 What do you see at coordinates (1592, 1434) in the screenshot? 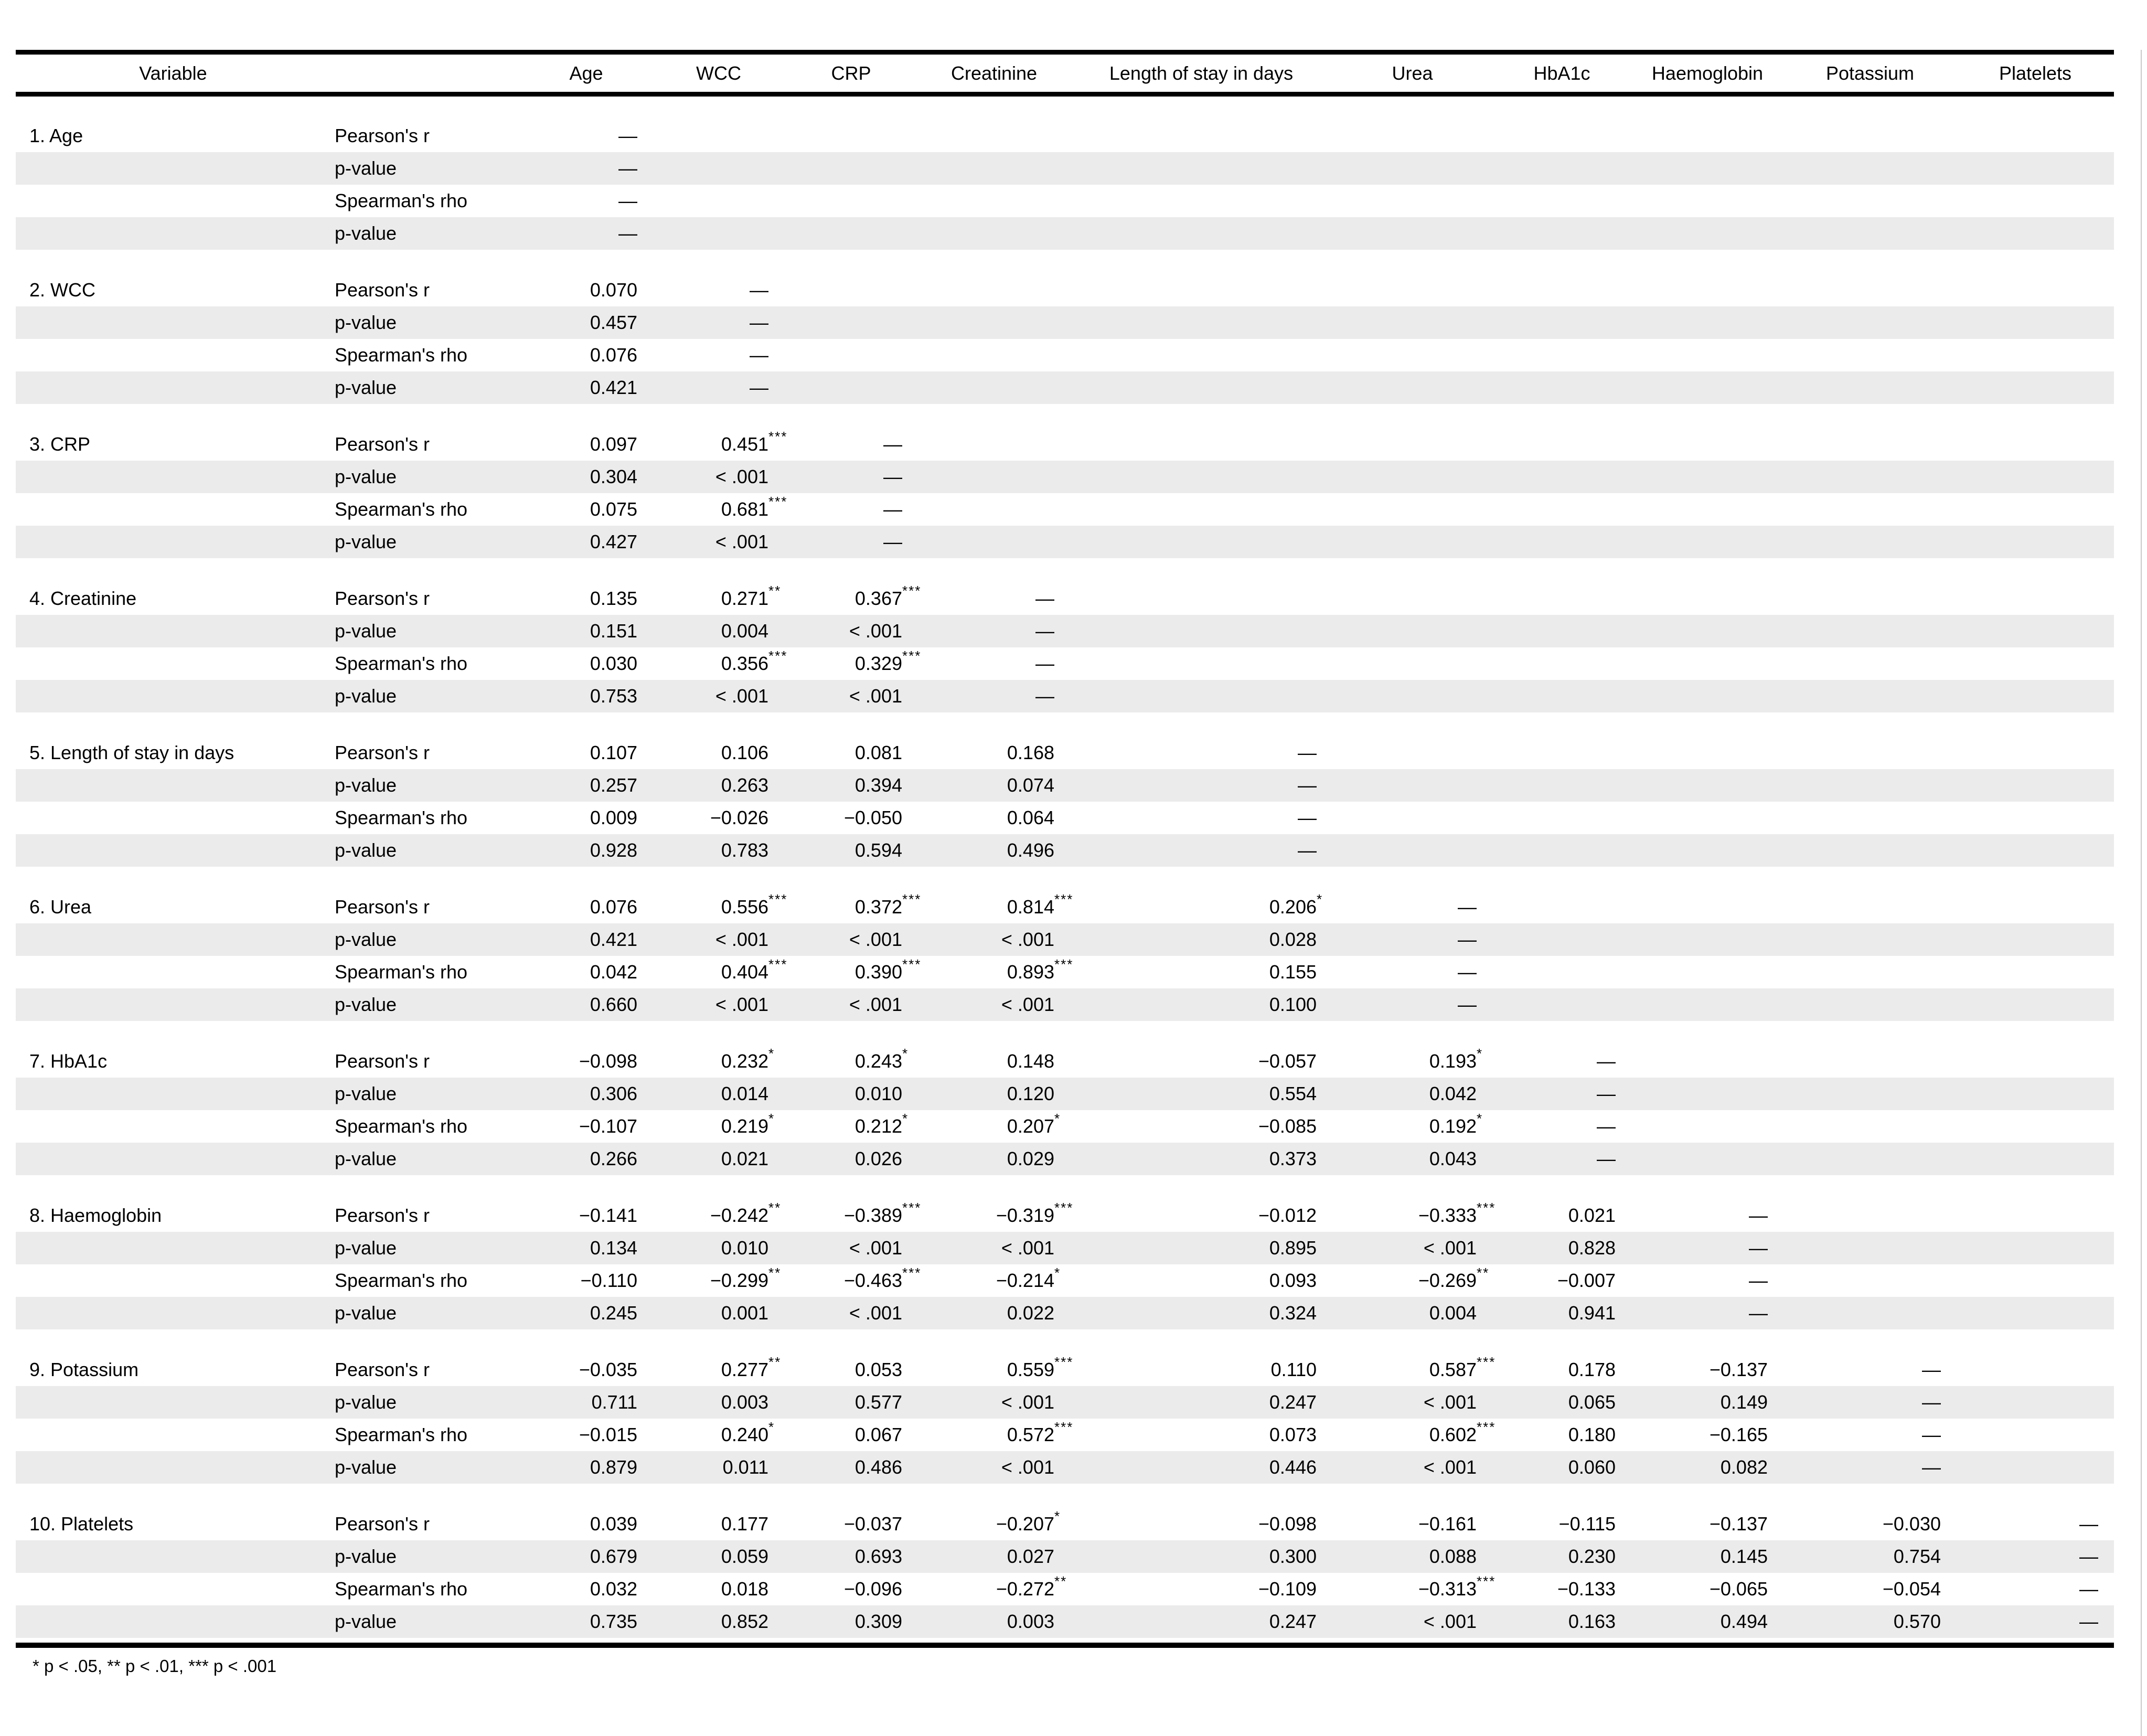
I see `value-cell: 0.180` at bounding box center [1592, 1434].